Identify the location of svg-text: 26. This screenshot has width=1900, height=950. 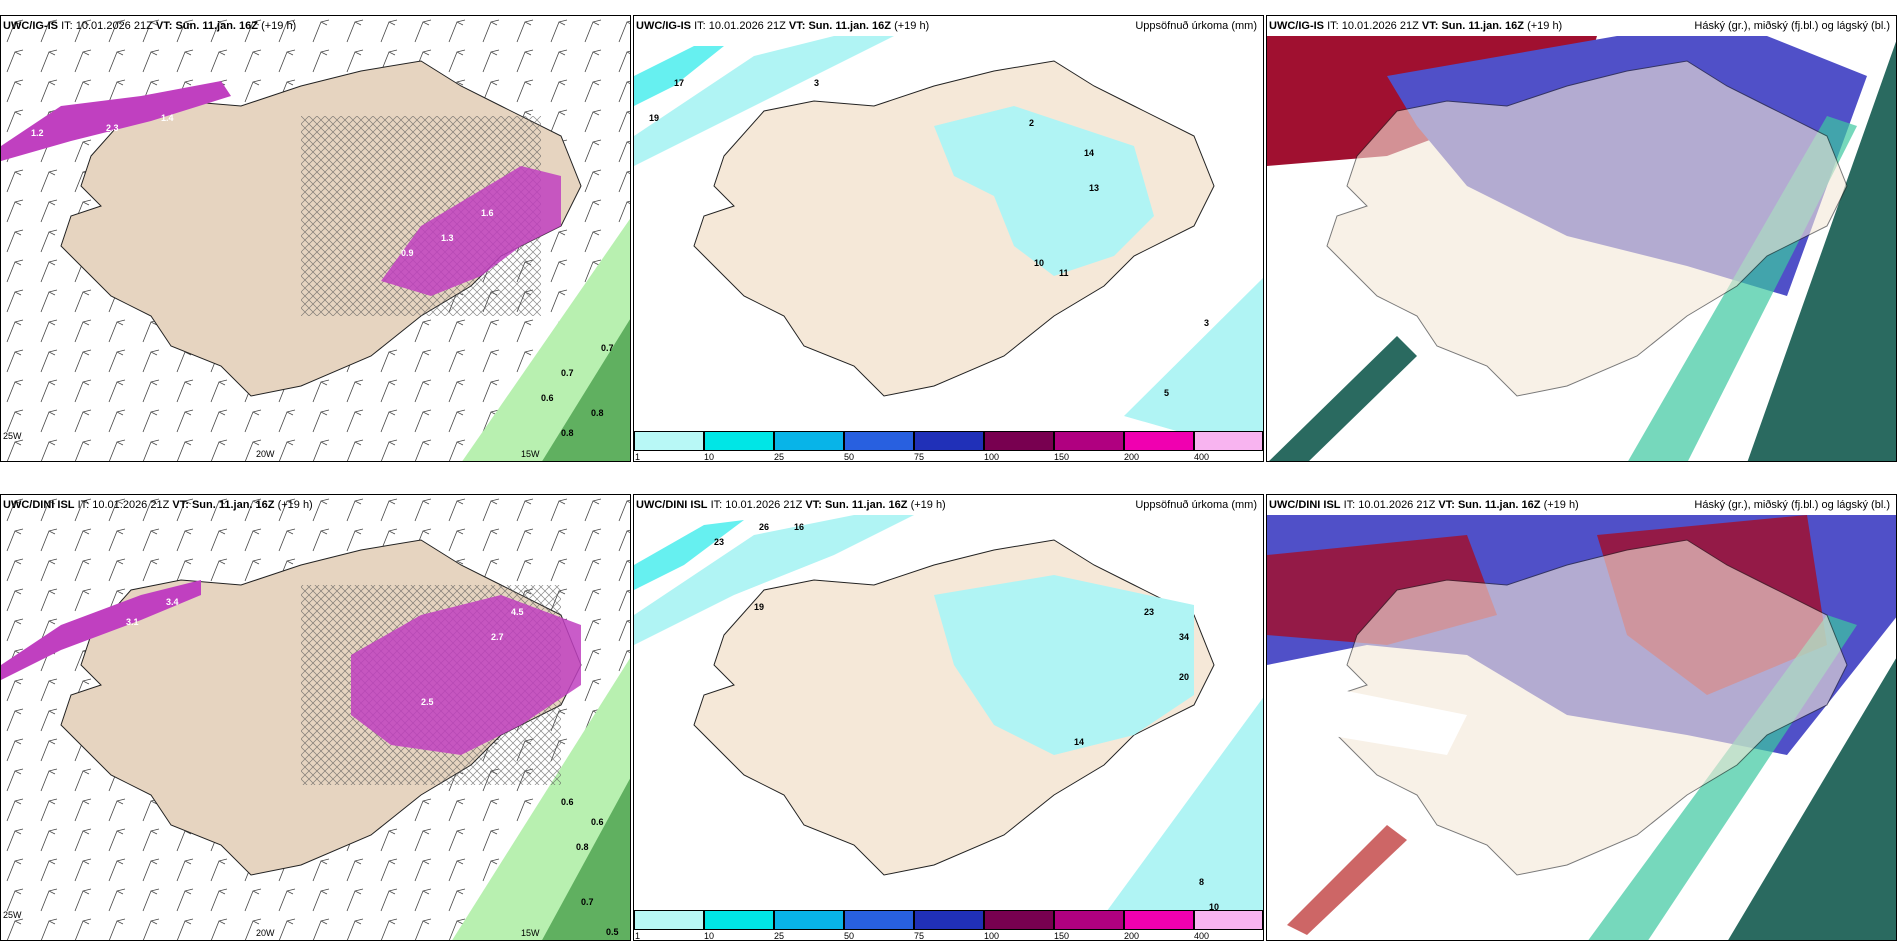
(764, 527).